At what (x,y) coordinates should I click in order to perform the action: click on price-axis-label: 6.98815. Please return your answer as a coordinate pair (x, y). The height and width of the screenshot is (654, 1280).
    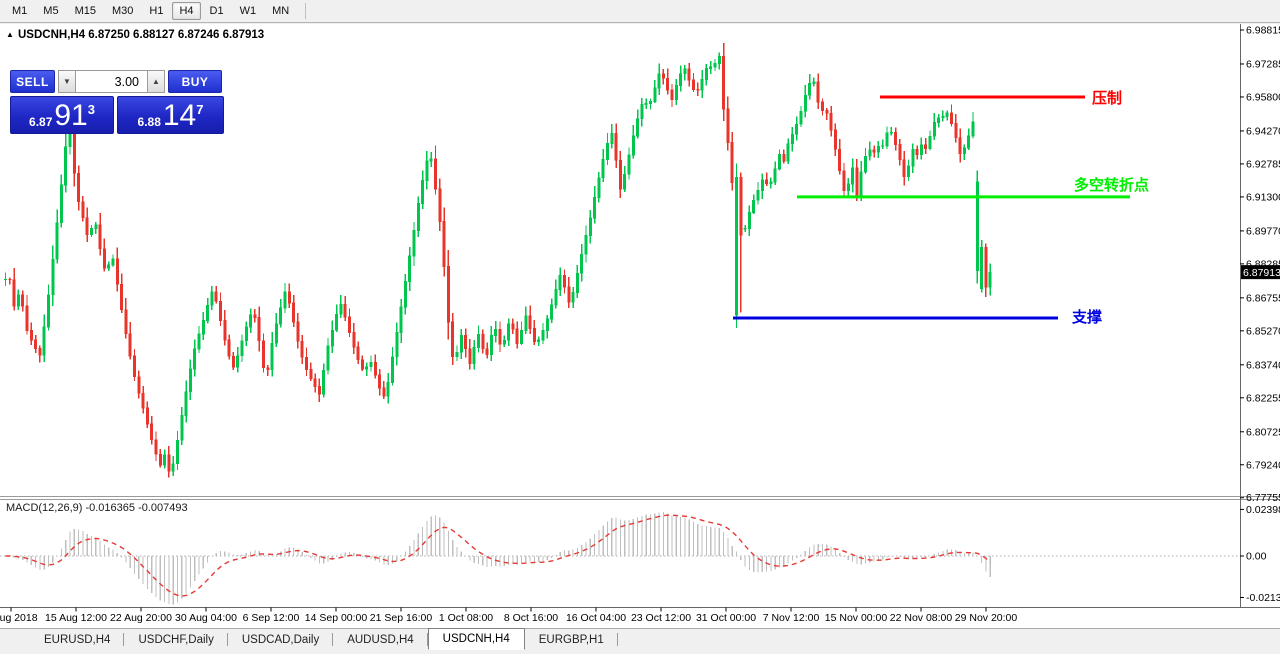
    Looking at the image, I should click on (1263, 31).